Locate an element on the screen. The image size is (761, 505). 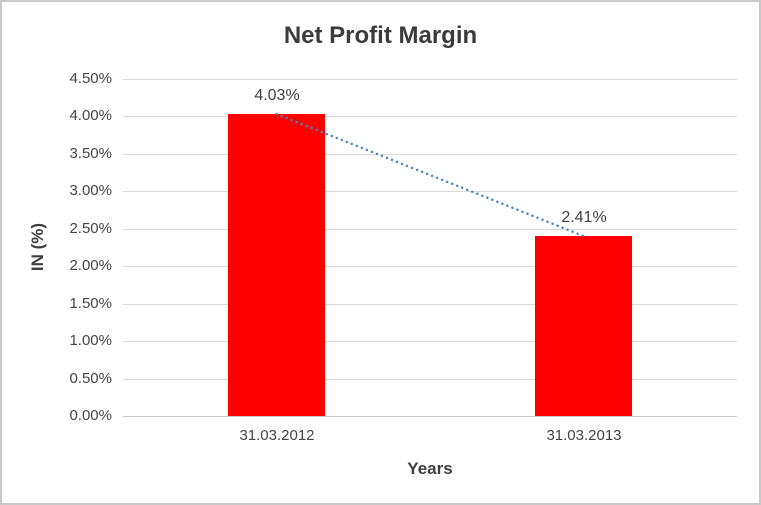
y-tick-label: 1.50% is located at coordinates (90, 303).